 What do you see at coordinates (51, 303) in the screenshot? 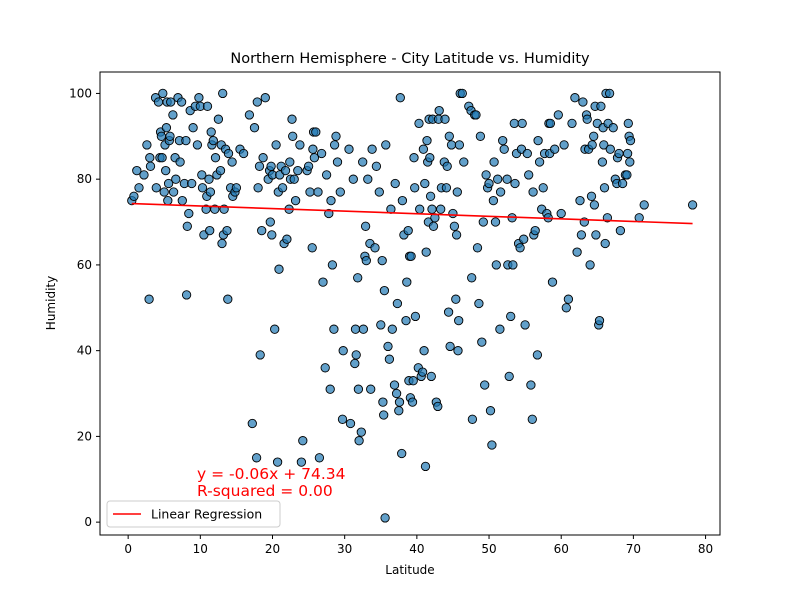
I see `y-axis-label: Humidity` at bounding box center [51, 303].